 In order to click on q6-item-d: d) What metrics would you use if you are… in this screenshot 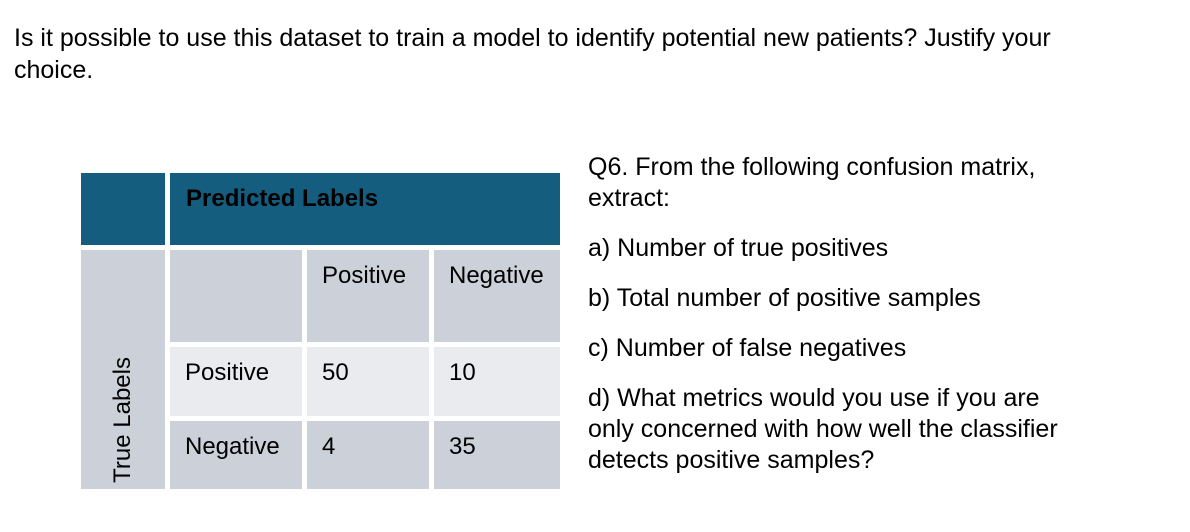, I will do `click(823, 429)`.